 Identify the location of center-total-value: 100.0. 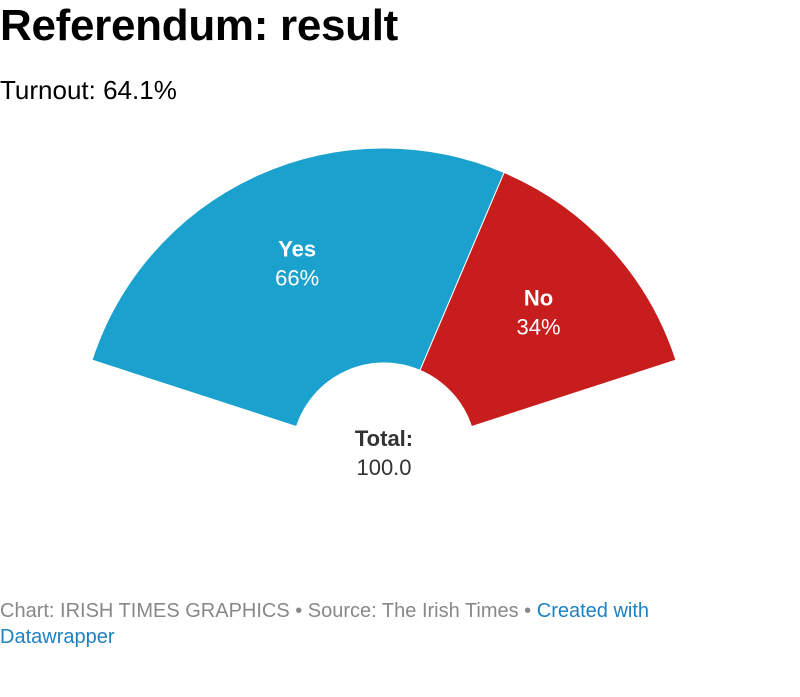
(383, 467).